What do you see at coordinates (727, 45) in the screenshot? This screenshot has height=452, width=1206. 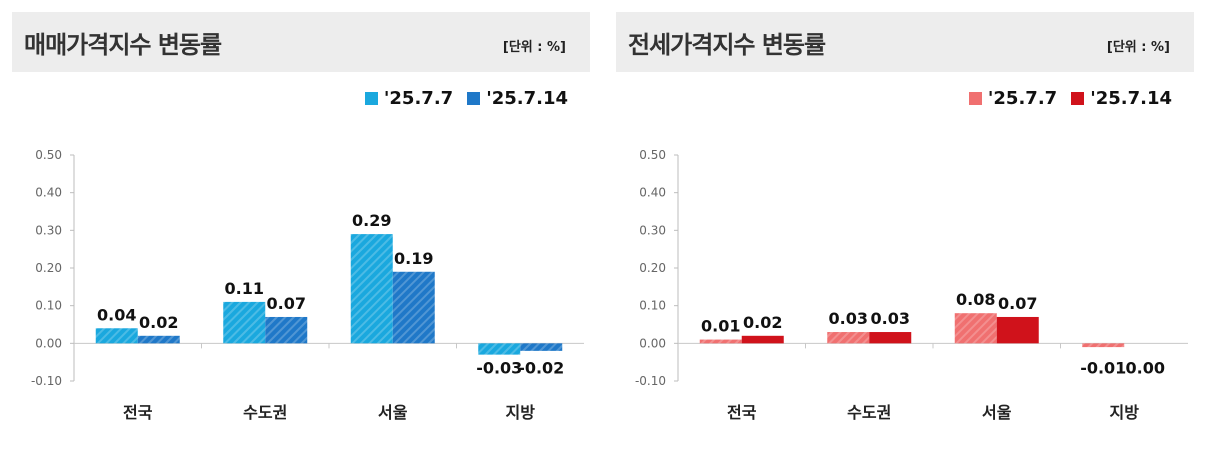 I see `chart-title: 전세가격지수 변동률` at bounding box center [727, 45].